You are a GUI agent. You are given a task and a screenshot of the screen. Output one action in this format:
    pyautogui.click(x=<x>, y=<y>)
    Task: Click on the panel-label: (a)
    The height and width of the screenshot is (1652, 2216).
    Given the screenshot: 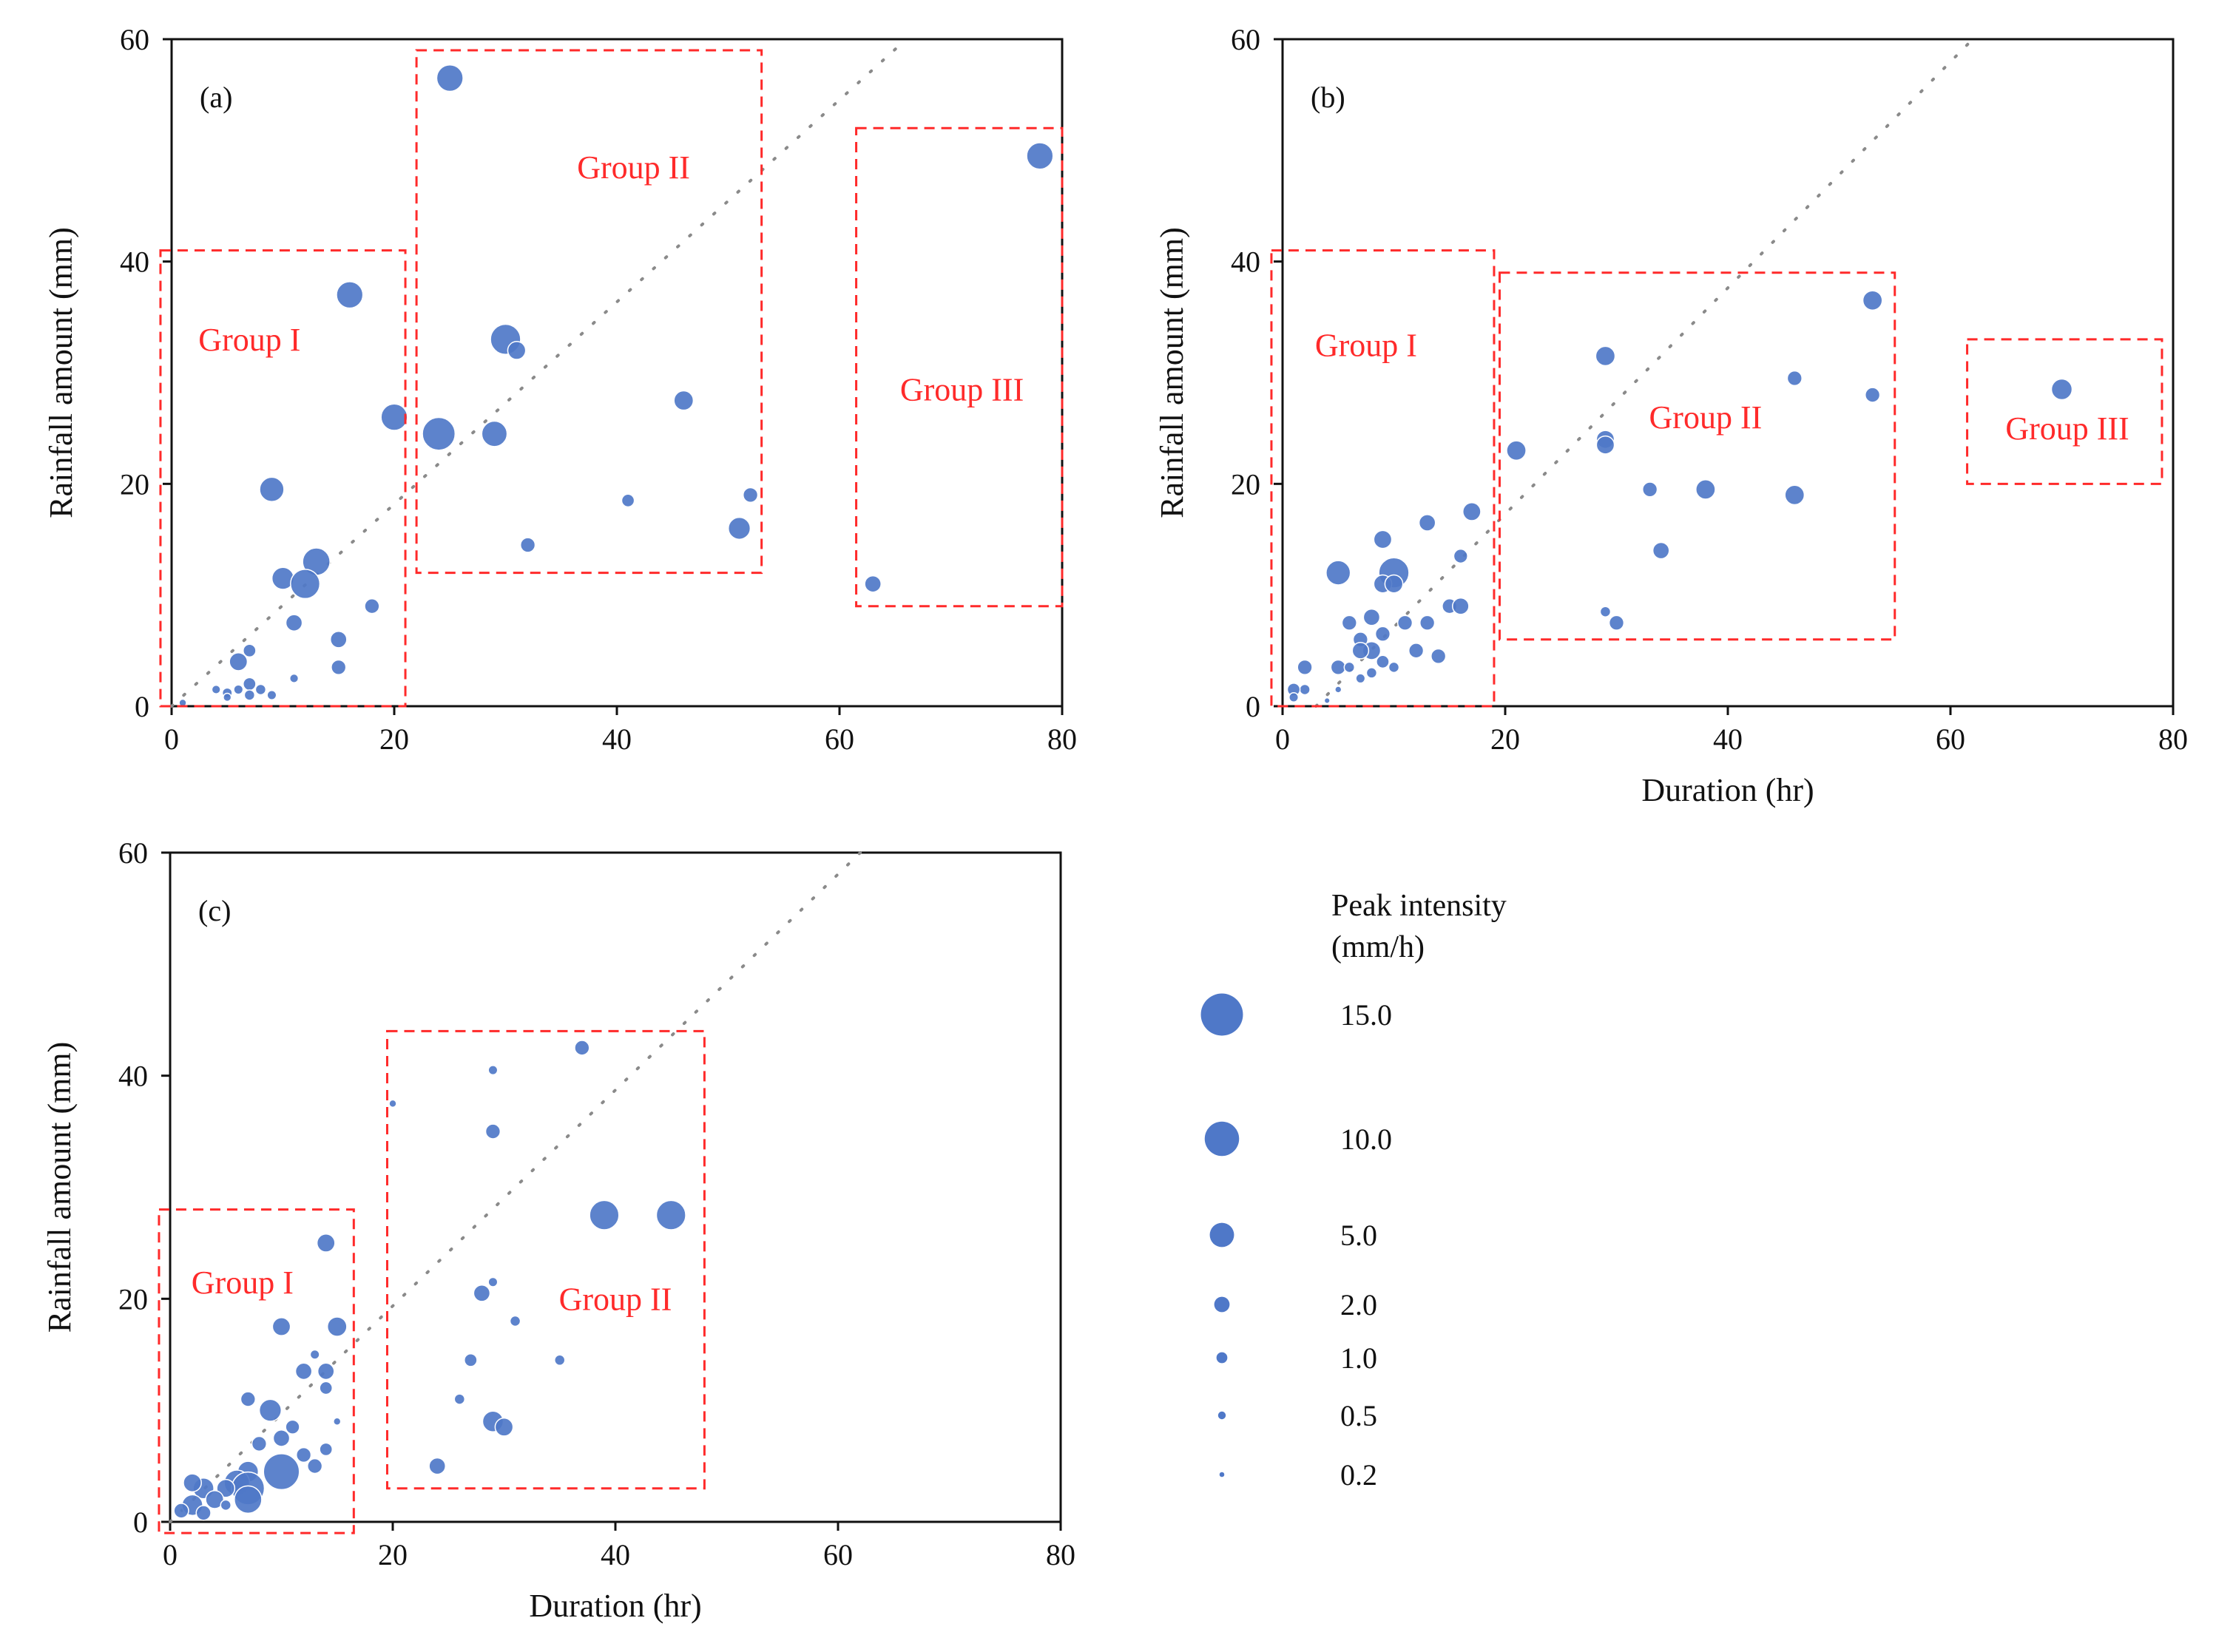 What is the action you would take?
    pyautogui.click(x=216, y=97)
    